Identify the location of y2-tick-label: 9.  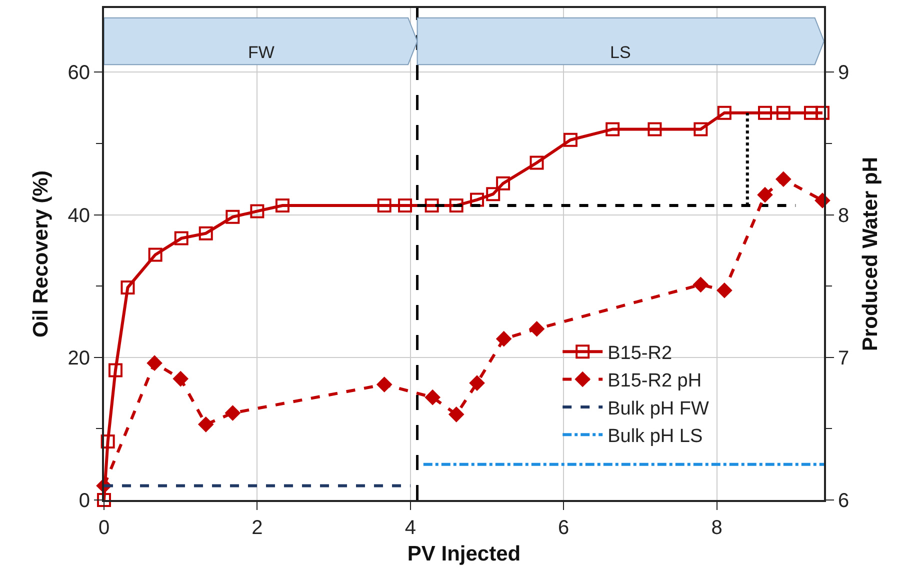
(844, 73).